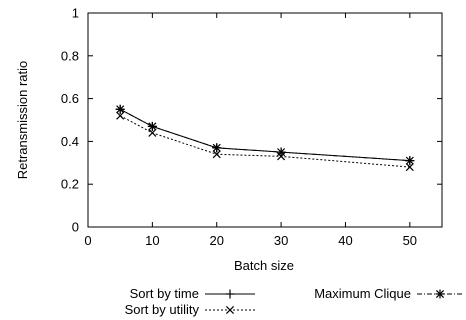  I want to click on y-tick-label: 0.2, so click(70, 184).